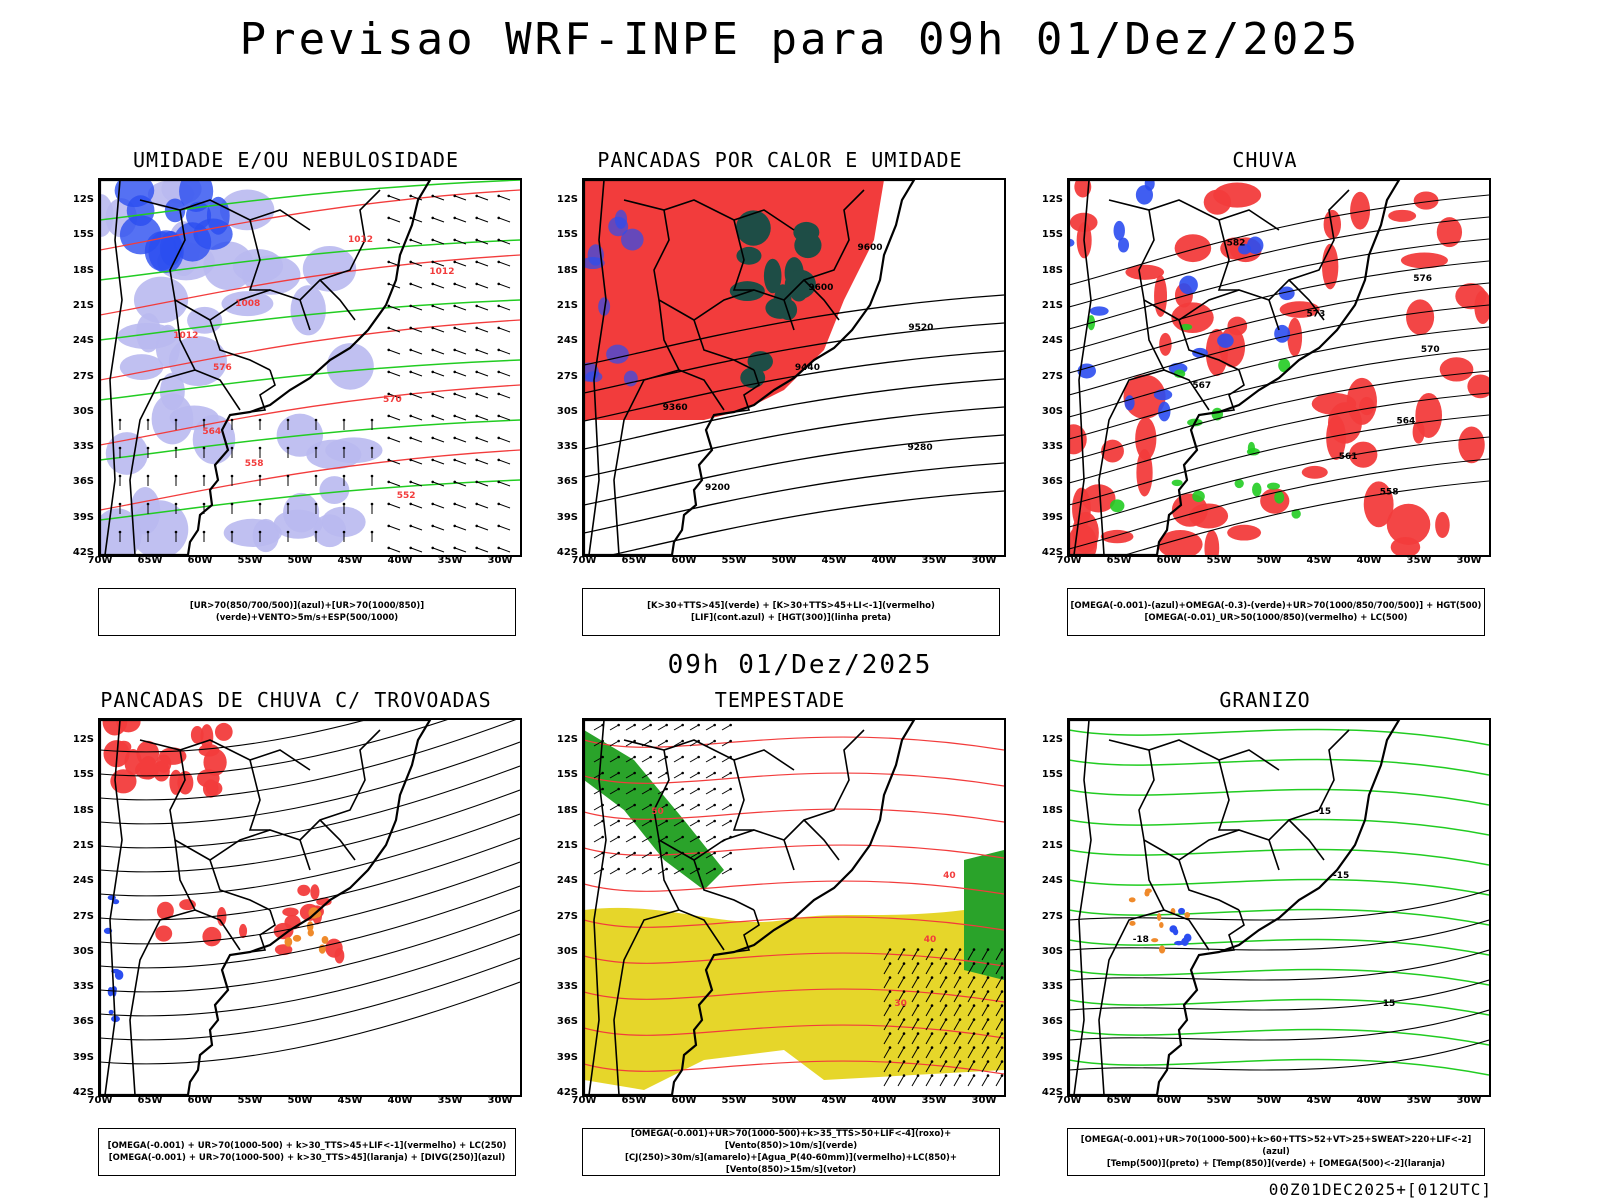 The width and height of the screenshot is (1600, 1200). Describe the element at coordinates (657, 812) in the screenshot. I see `contour-label: 50` at that location.